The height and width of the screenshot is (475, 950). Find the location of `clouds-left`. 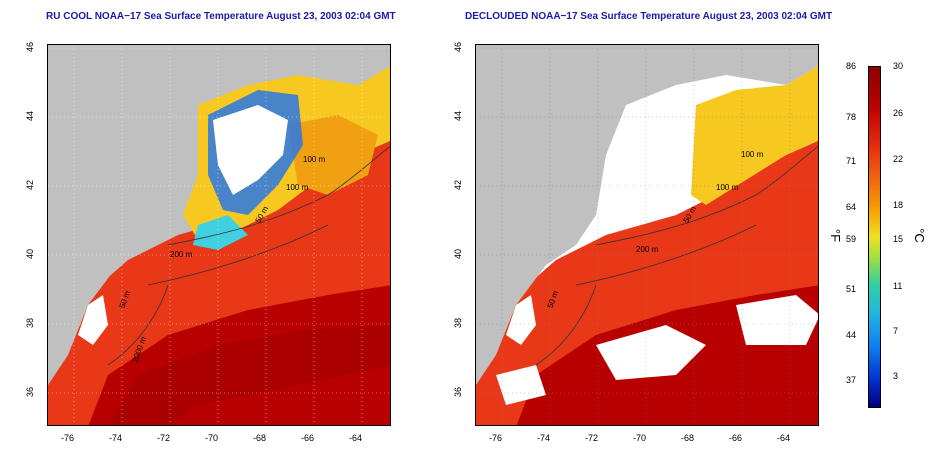

clouds-left is located at coordinates (250, 150).